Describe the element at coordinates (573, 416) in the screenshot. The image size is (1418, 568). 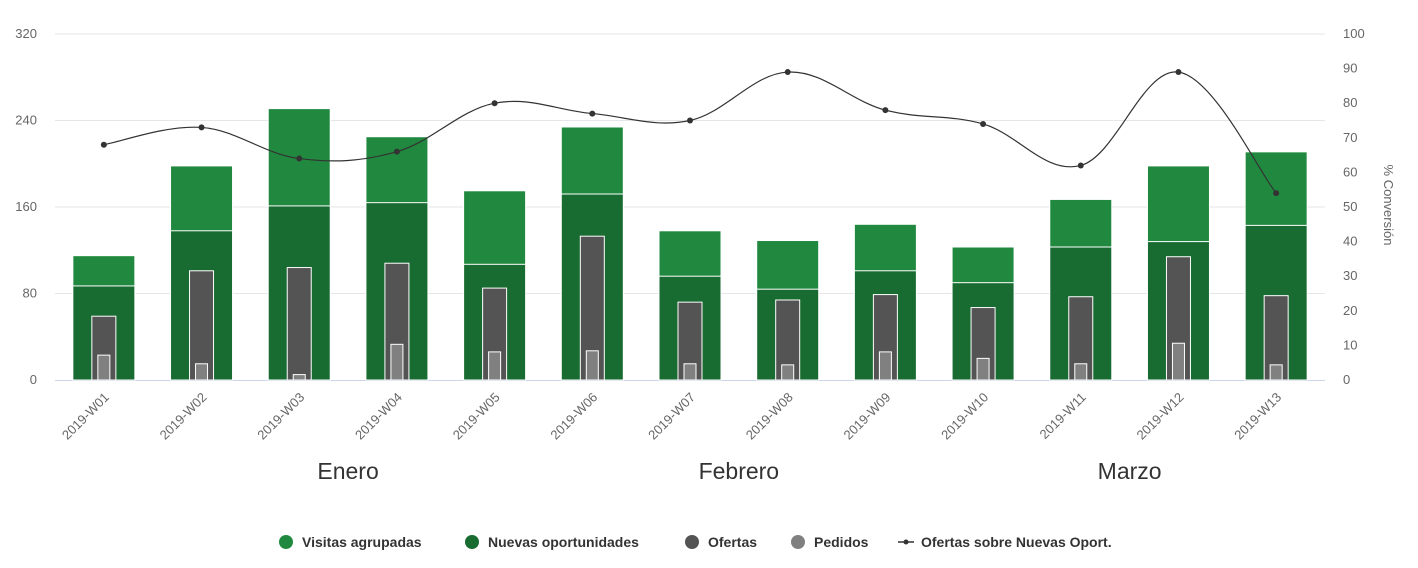
I see `x-tick-label: 2019-W06` at that location.